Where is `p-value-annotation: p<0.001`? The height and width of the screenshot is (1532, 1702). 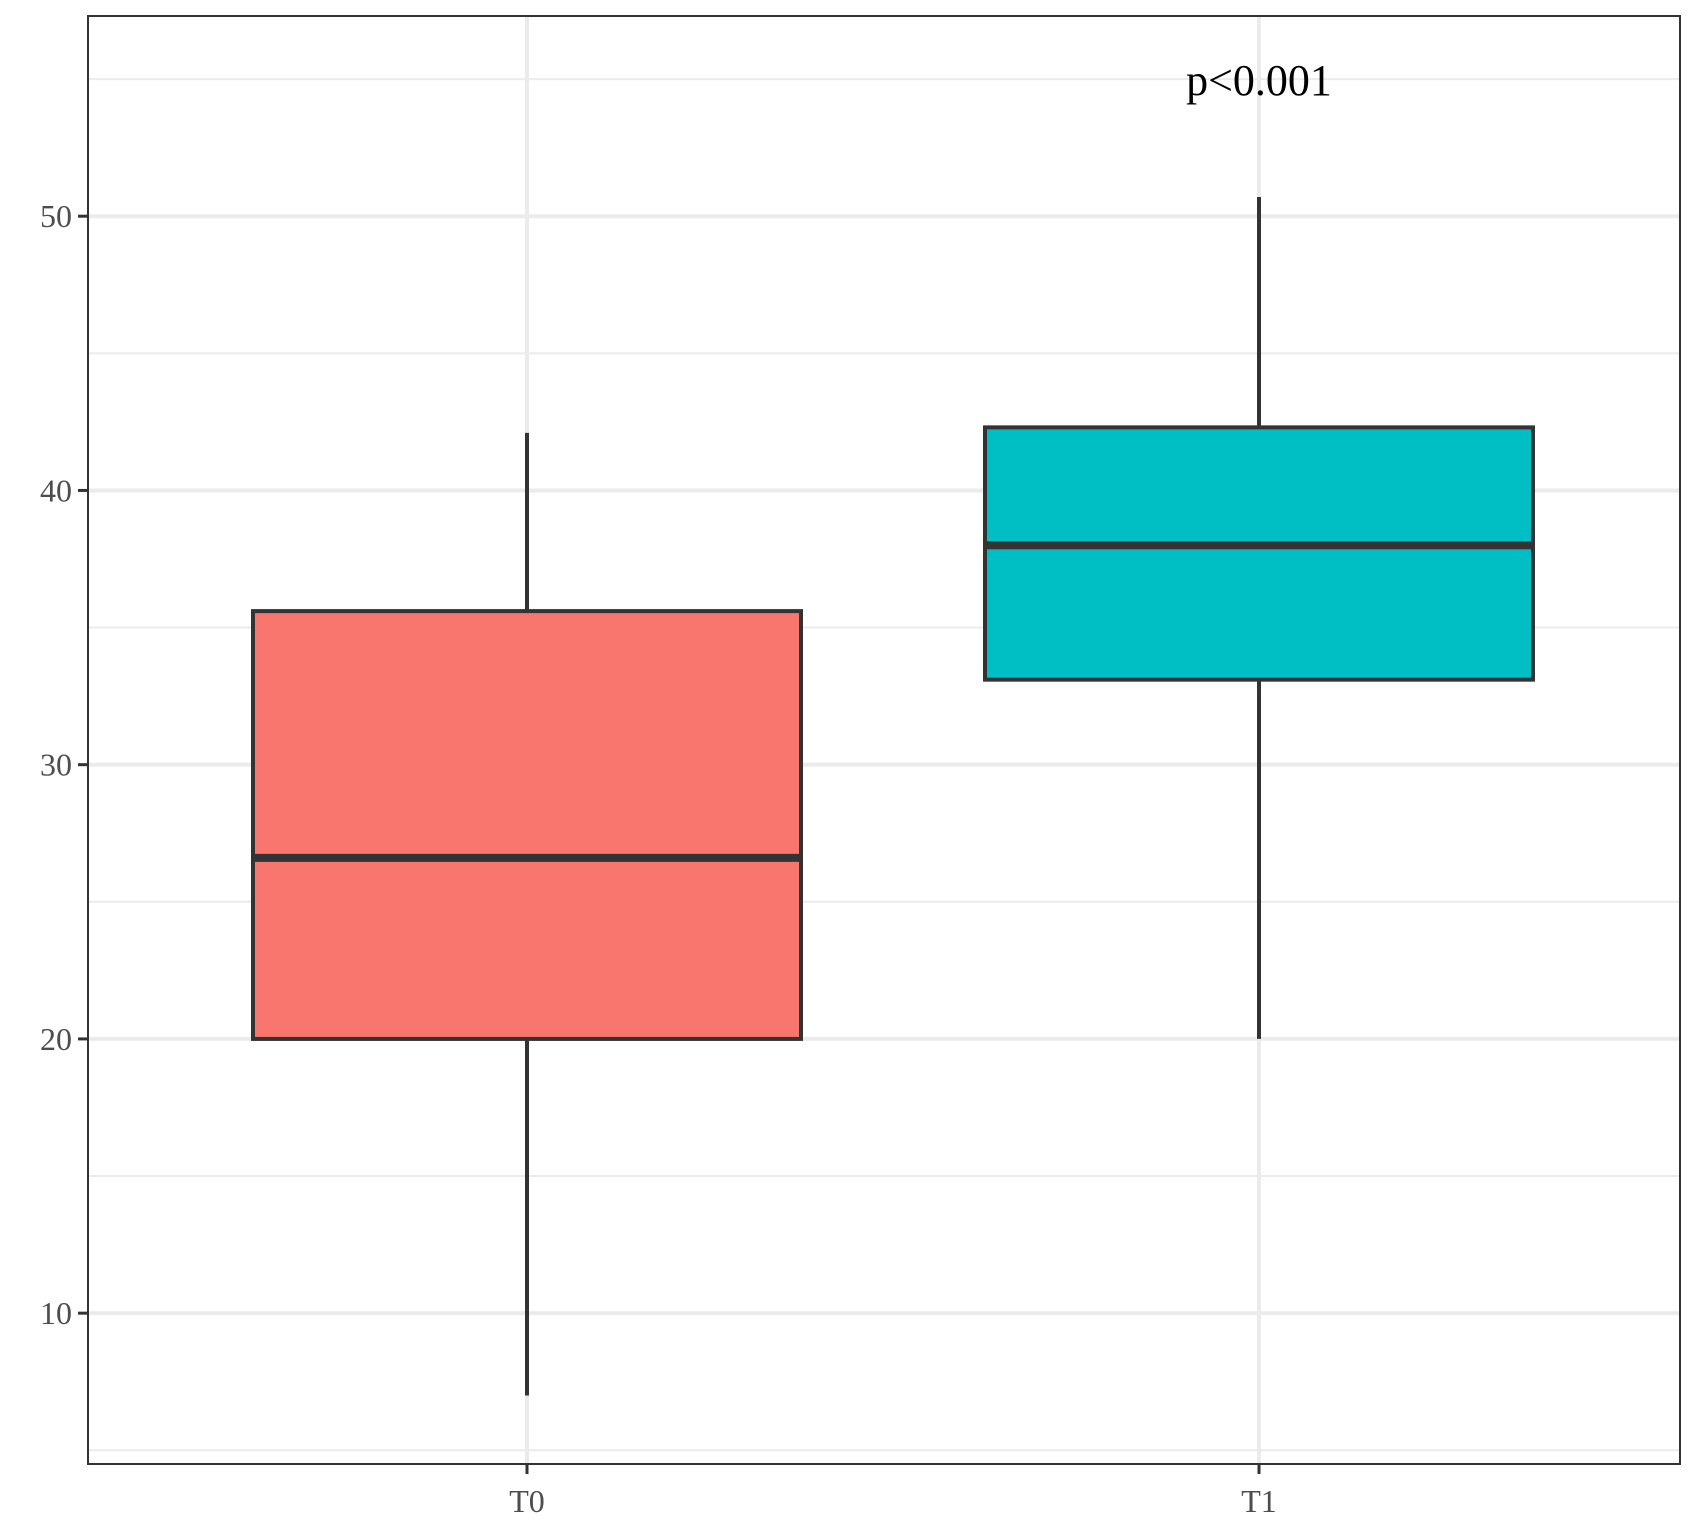
p-value-annotation: p<0.001 is located at coordinates (1259, 80).